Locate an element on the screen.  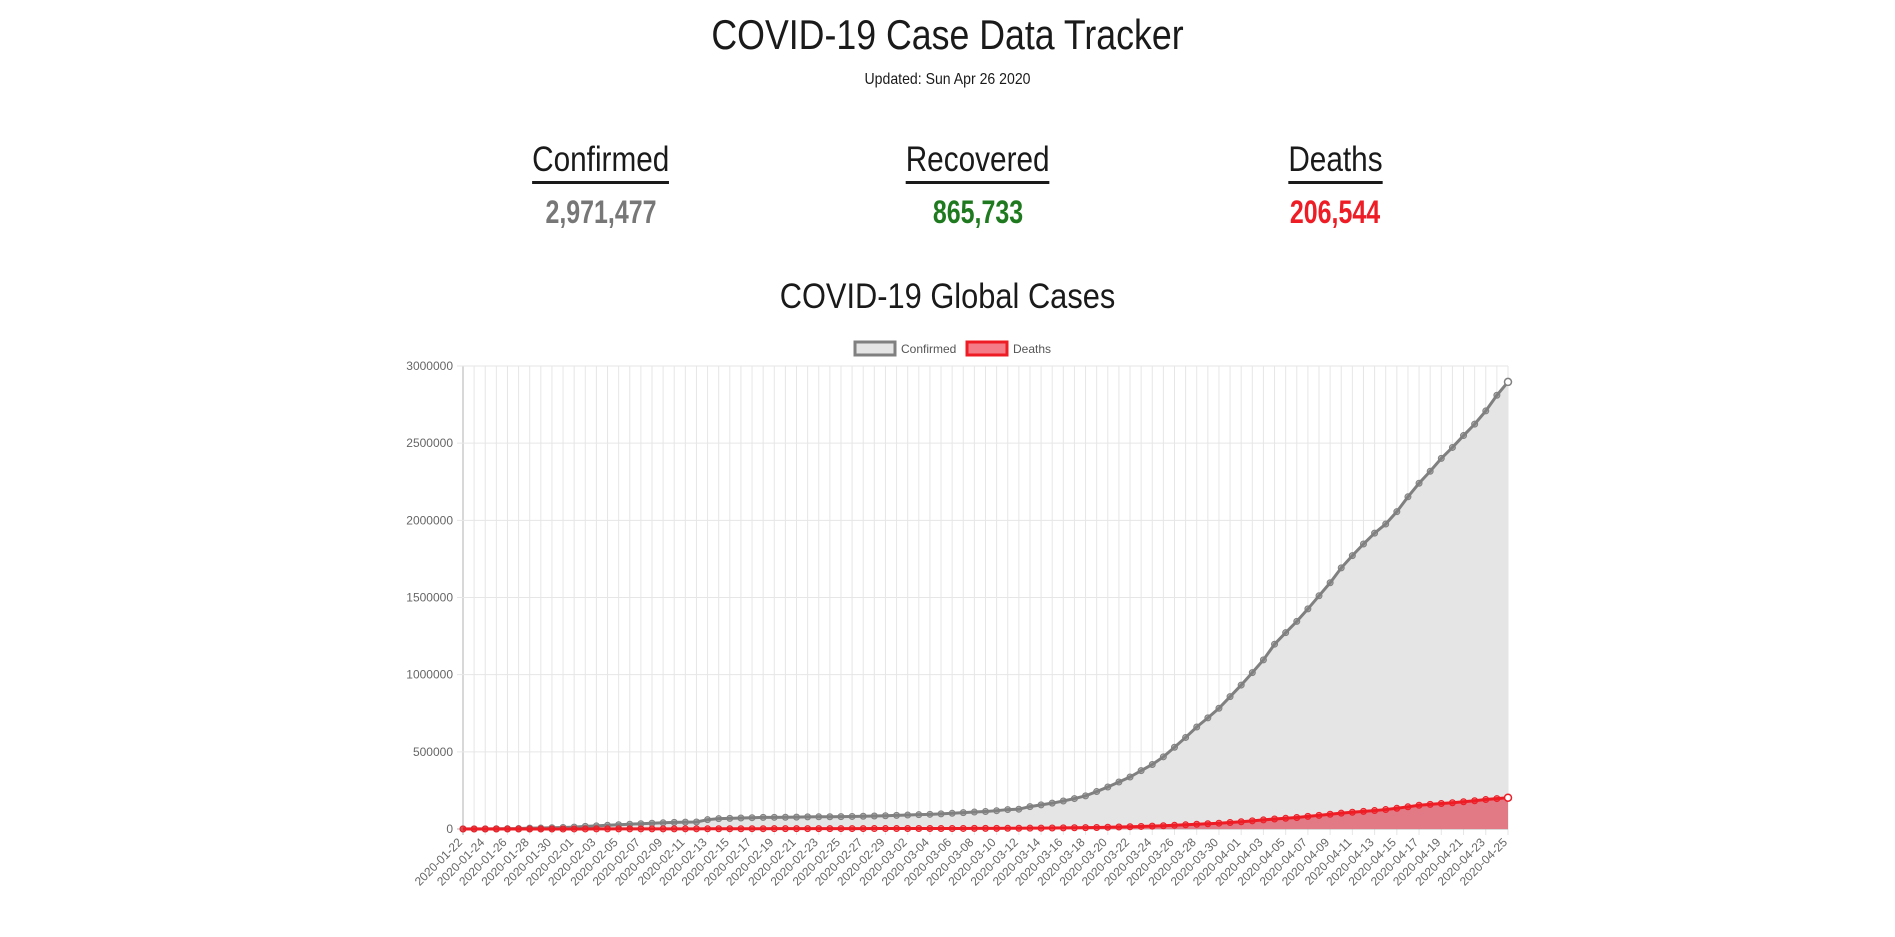
y-tick-label: 0 is located at coordinates (449, 829).